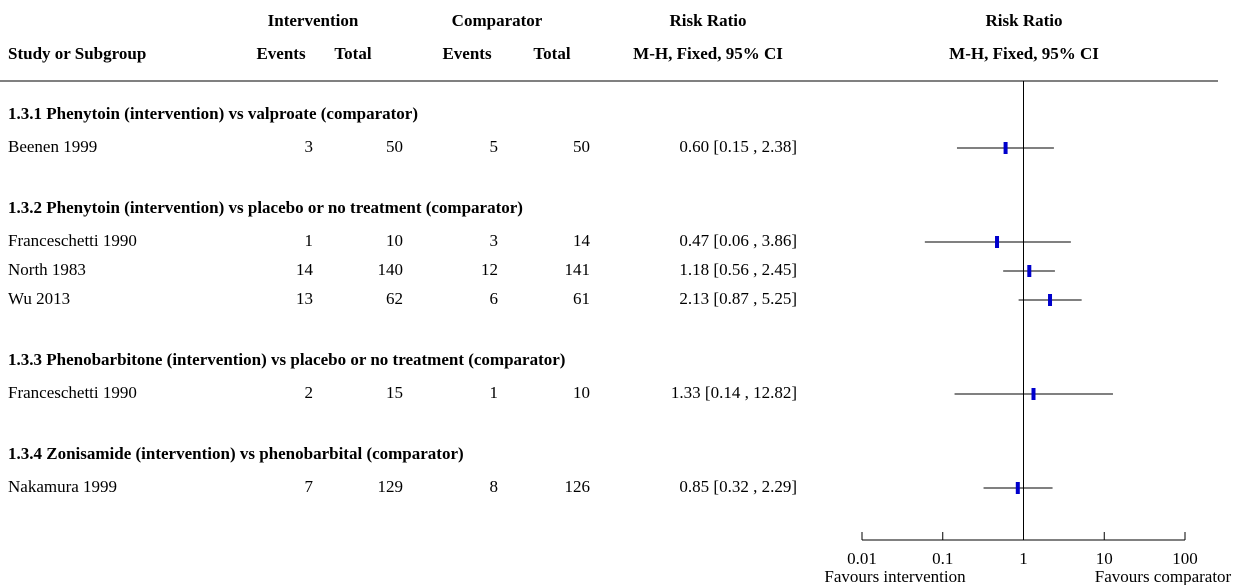 This screenshot has width=1235, height=585. What do you see at coordinates (394, 392) in the screenshot?
I see `cell: 15` at bounding box center [394, 392].